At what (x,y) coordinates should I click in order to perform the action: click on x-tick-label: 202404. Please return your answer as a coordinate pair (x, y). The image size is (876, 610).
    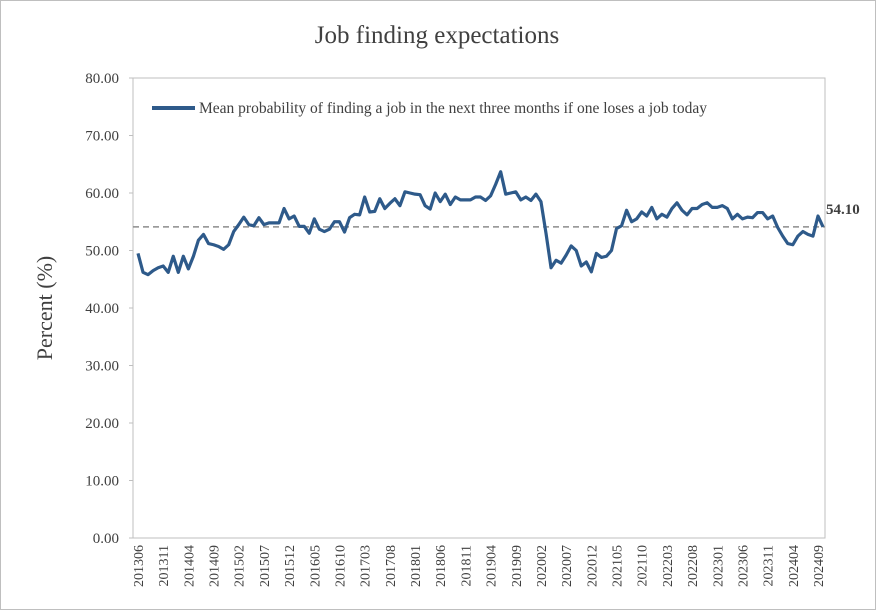
    Looking at the image, I should click on (794, 566).